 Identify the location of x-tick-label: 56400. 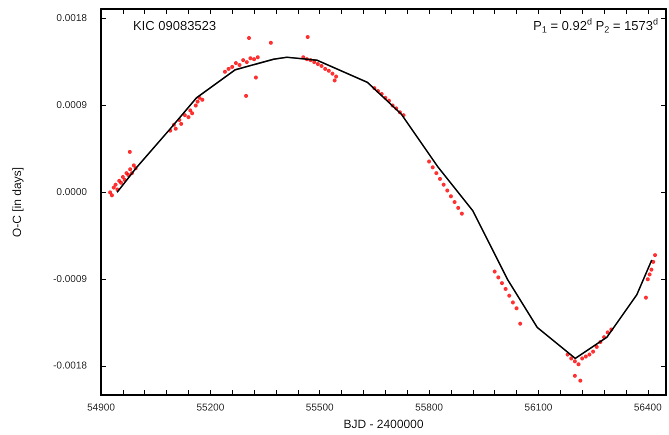
(648, 408).